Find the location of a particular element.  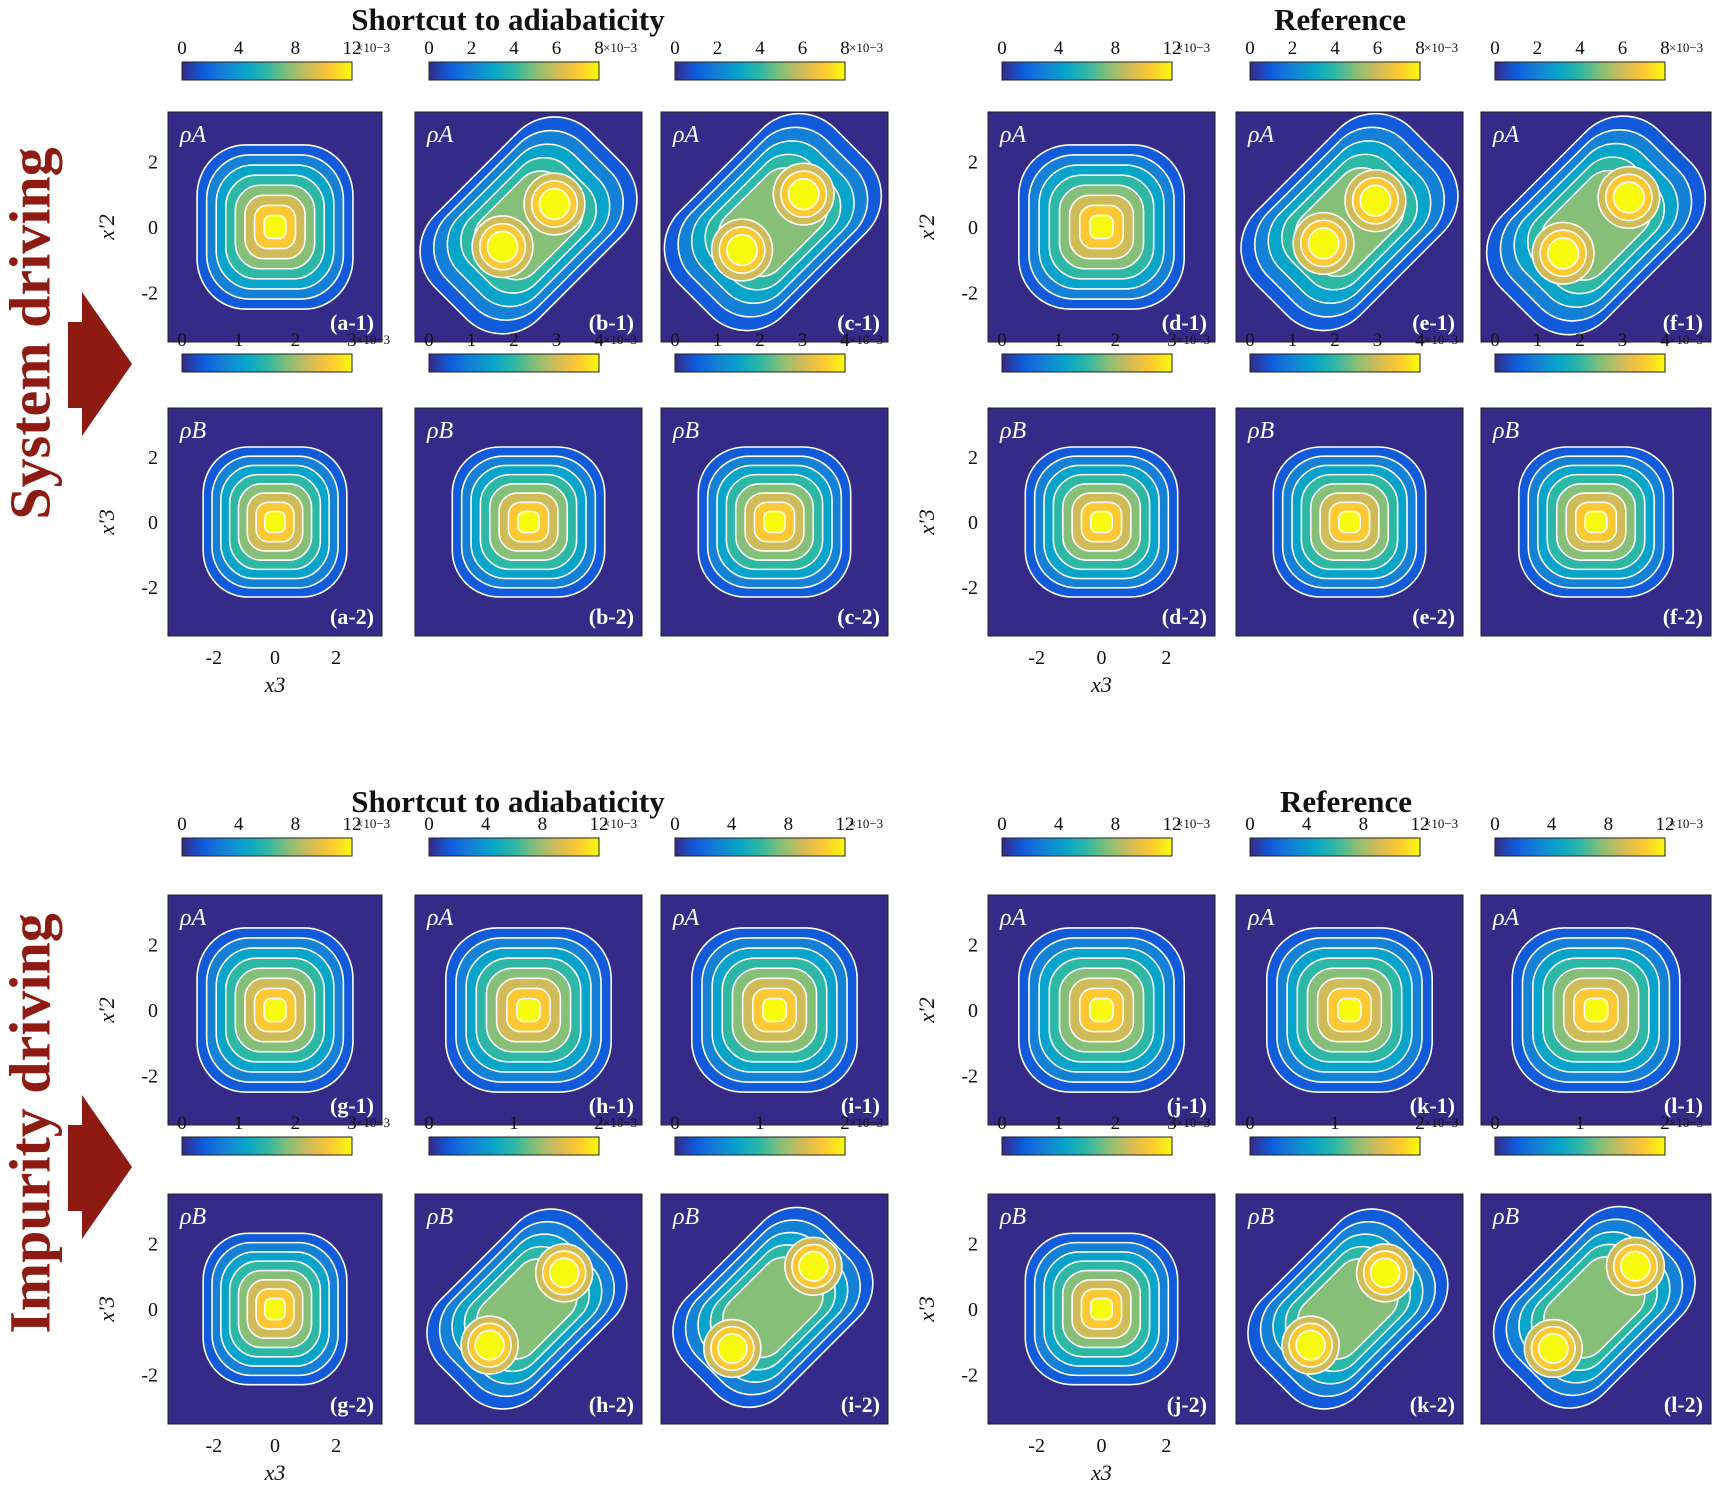

colorbar-exponent-d-2: ×10⁻³ is located at coordinates (1193, 339).